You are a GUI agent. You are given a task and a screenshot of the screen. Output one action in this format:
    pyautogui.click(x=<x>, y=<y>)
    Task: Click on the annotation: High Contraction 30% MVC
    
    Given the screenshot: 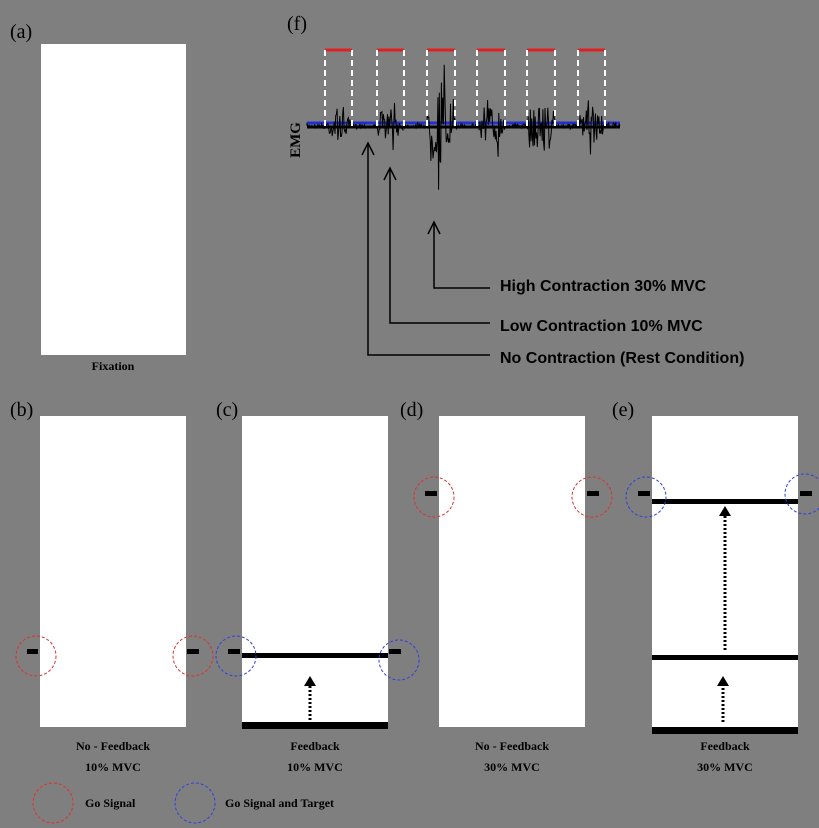 What is the action you would take?
    pyautogui.click(x=603, y=286)
    